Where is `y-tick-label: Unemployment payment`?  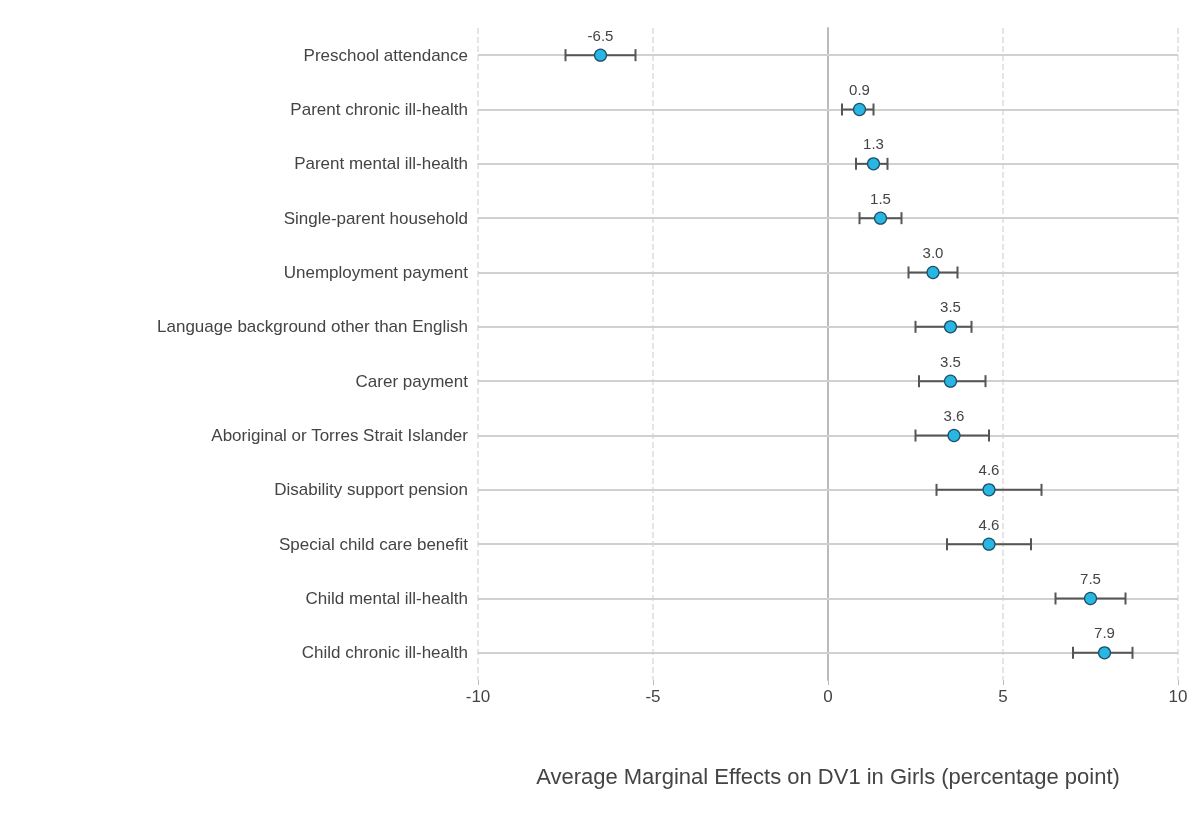 y-tick-label: Unemployment payment is located at coordinates (376, 272).